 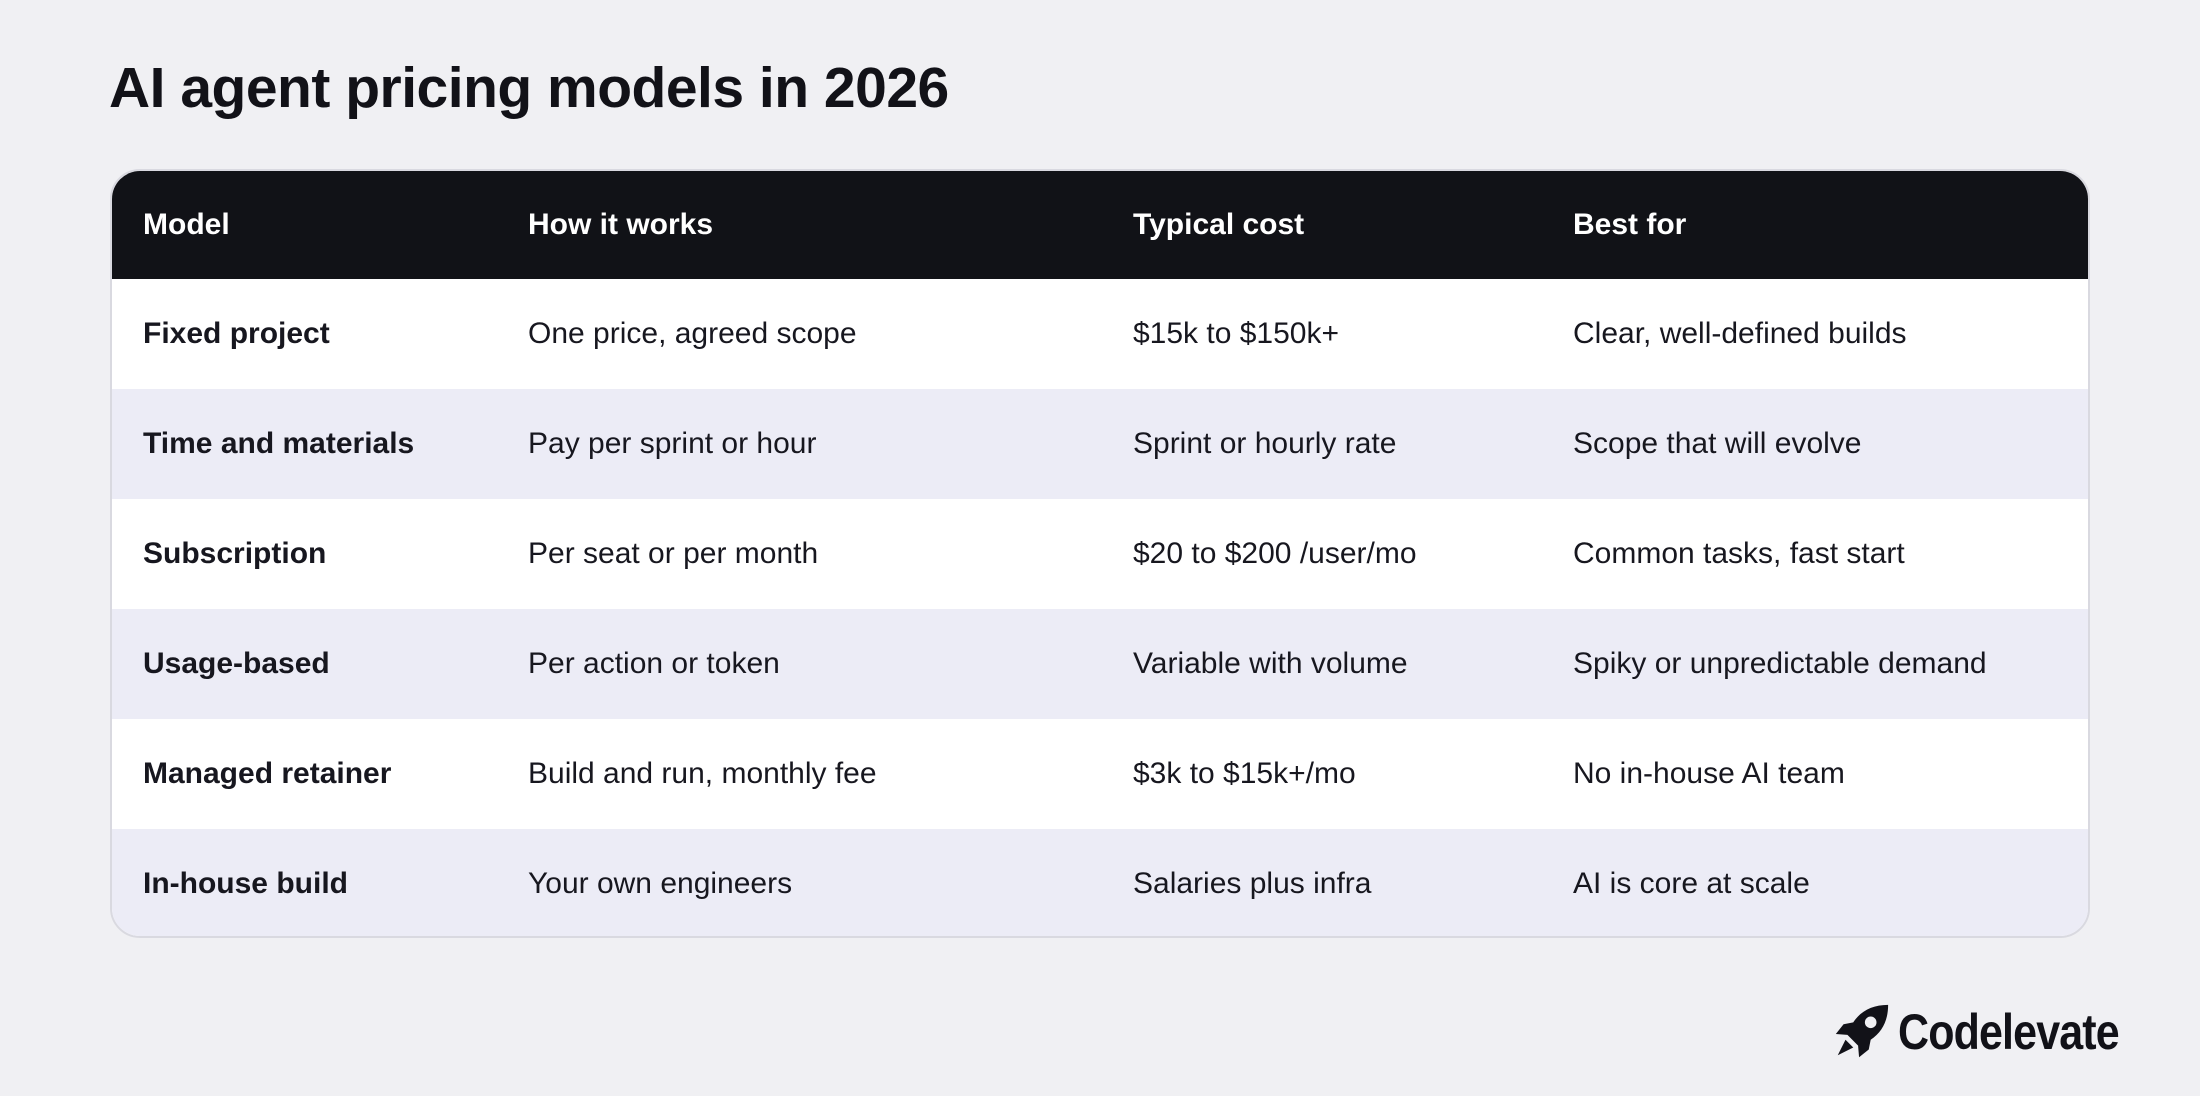 What do you see at coordinates (1252, 883) in the screenshot?
I see `cell-typical-cost: Salaries plus infra` at bounding box center [1252, 883].